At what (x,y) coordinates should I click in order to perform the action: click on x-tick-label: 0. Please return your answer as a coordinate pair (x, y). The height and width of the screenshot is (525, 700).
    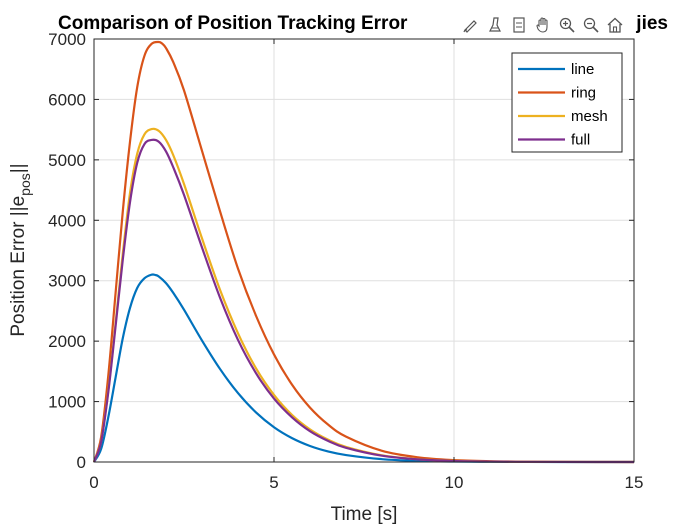
    Looking at the image, I should click on (93, 482).